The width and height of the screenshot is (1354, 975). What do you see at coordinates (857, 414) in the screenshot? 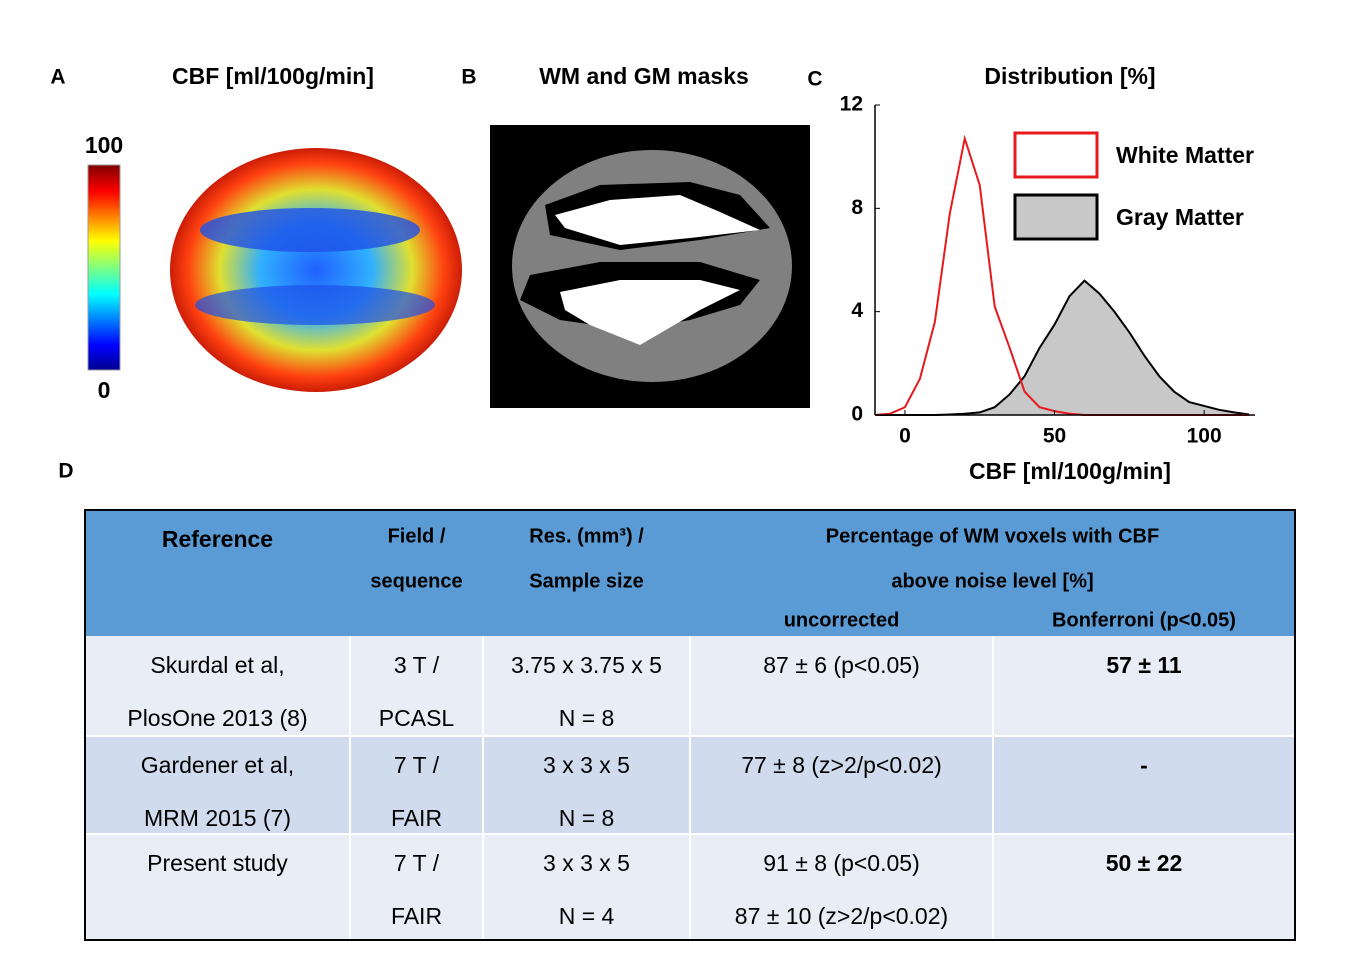
I see `y-tick-label: 0` at bounding box center [857, 414].